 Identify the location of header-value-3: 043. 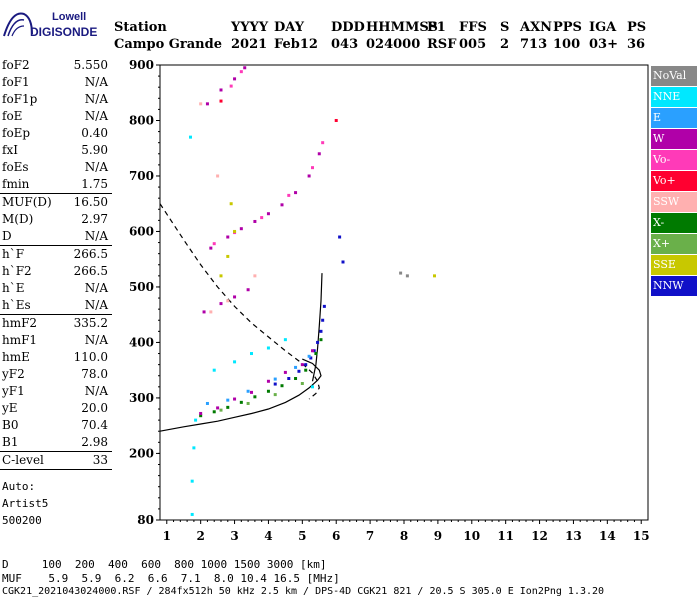
(345, 44).